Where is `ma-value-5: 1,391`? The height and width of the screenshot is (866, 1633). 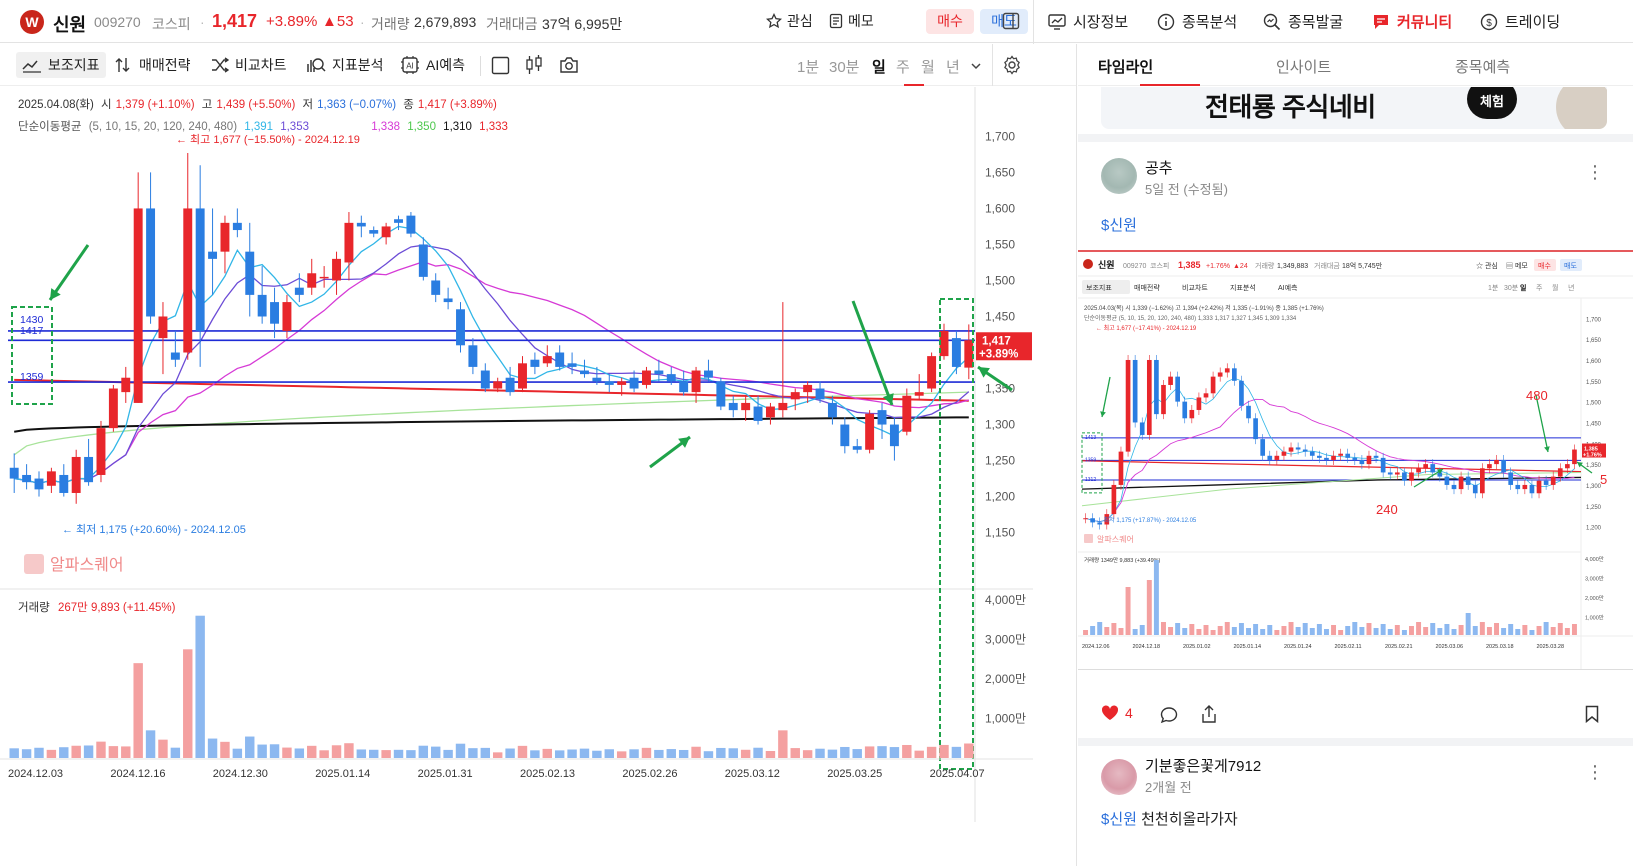
ma-value-5: 1,391 is located at coordinates (259, 127).